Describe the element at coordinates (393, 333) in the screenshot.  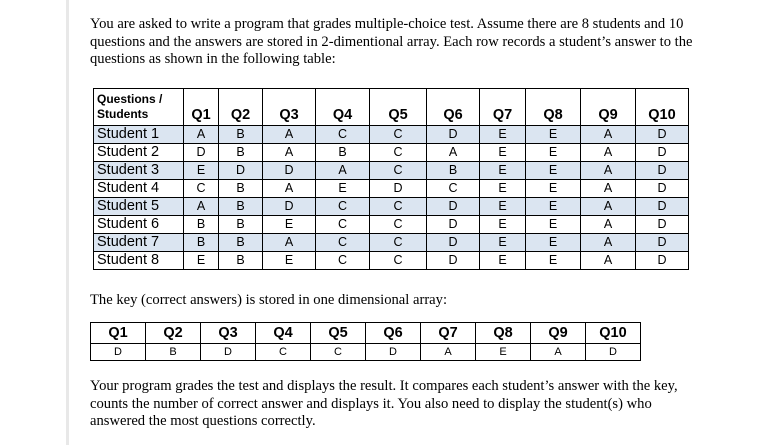
I see `key-question-header: Q6` at that location.